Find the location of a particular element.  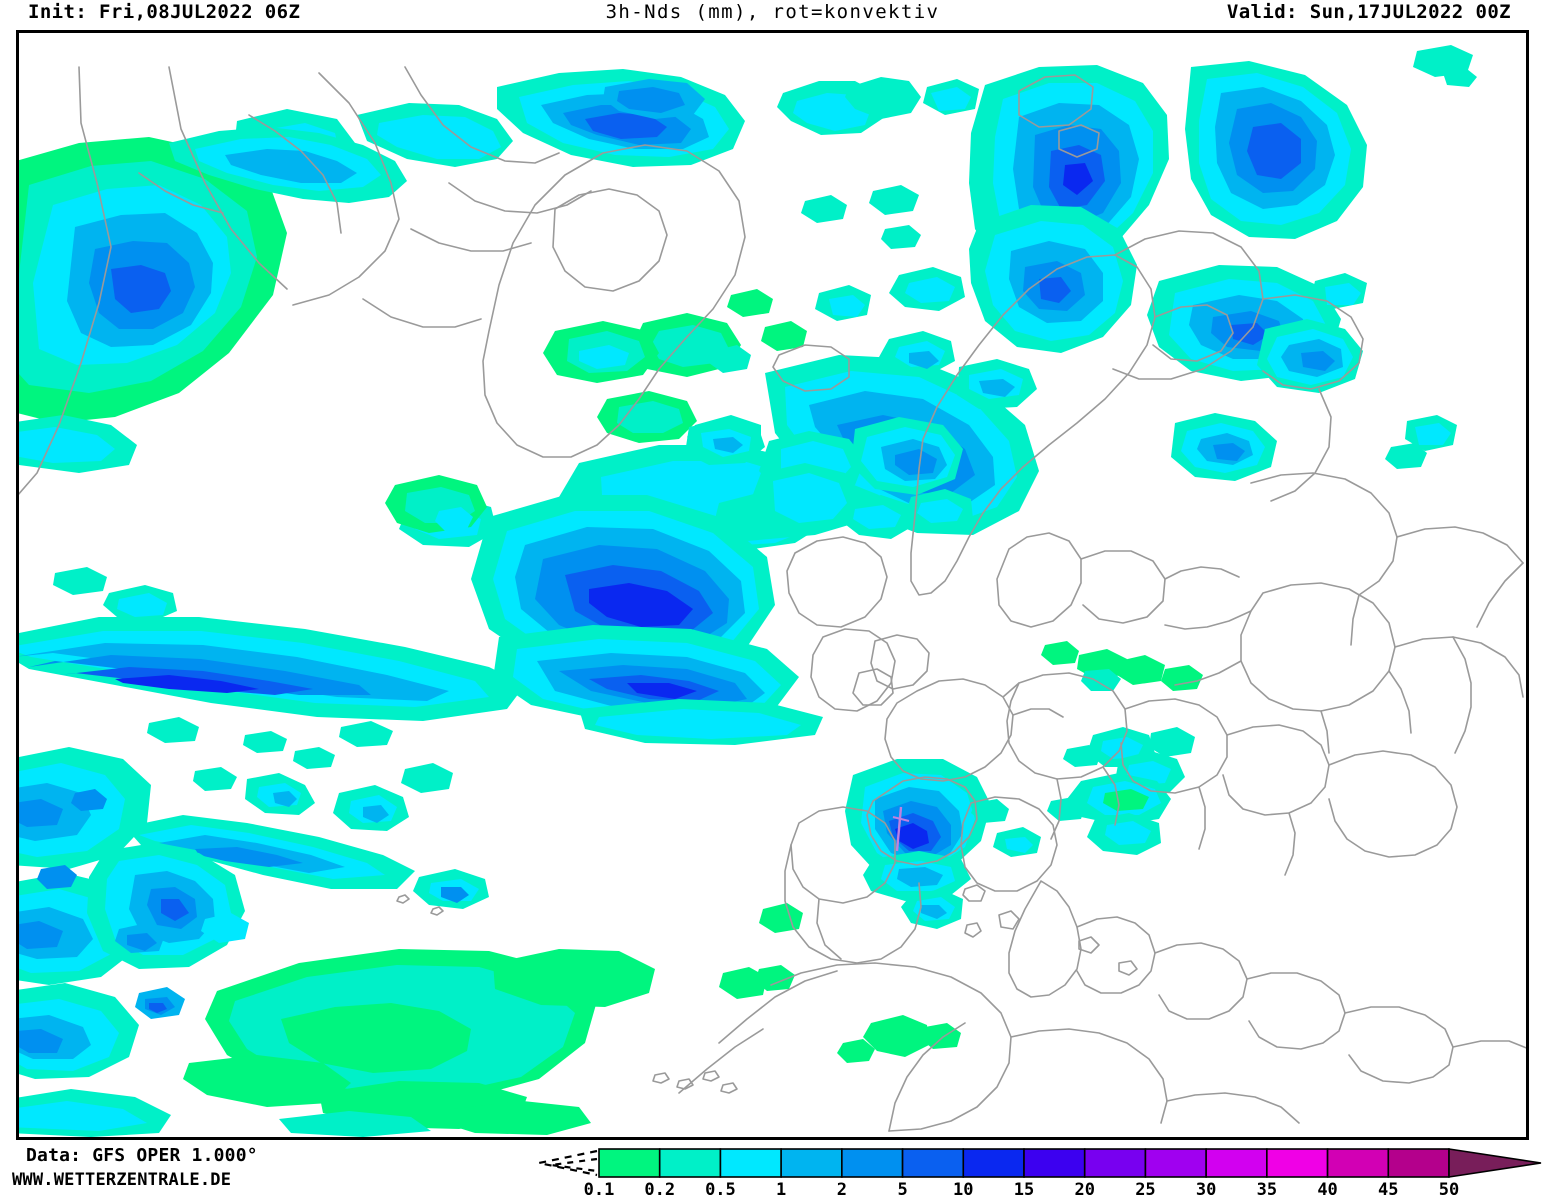

colorbar-bands is located at coordinates (1070, 1163).